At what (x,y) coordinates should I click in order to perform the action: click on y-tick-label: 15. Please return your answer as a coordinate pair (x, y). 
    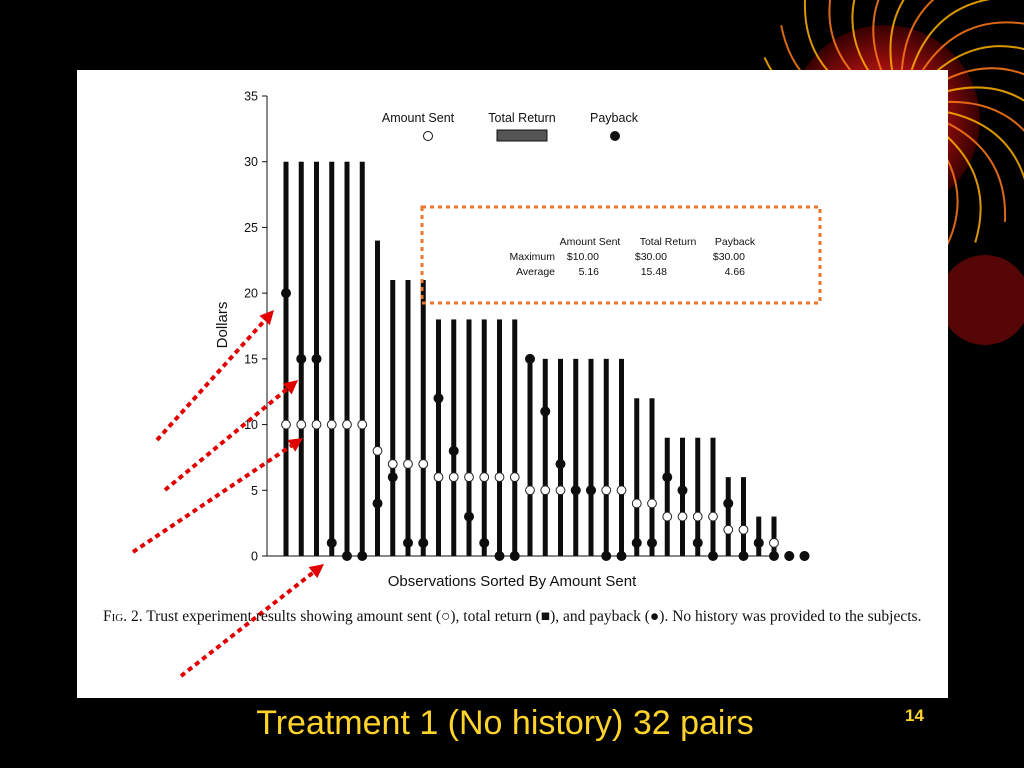
    Looking at the image, I should click on (251, 359).